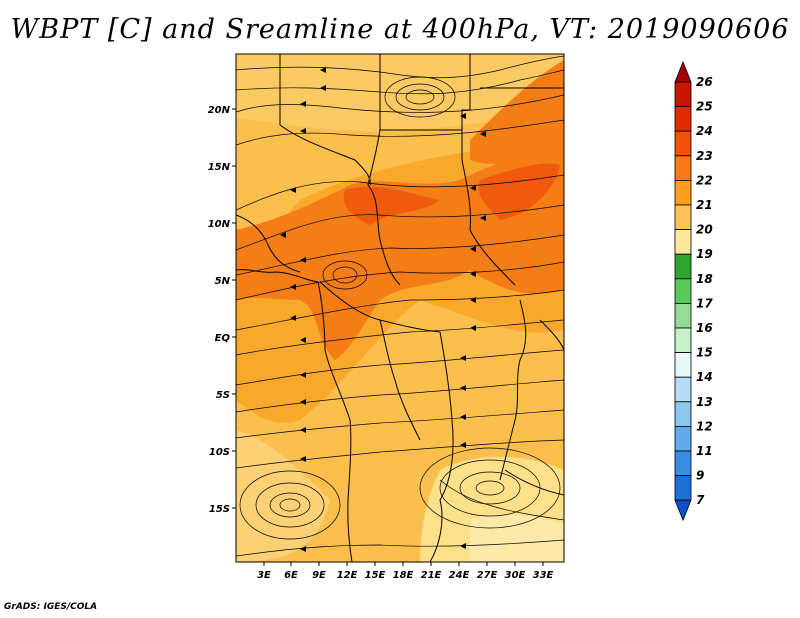 This screenshot has width=800, height=618. What do you see at coordinates (683, 71) in the screenshot?
I see `colorbar-top-arrow` at bounding box center [683, 71].